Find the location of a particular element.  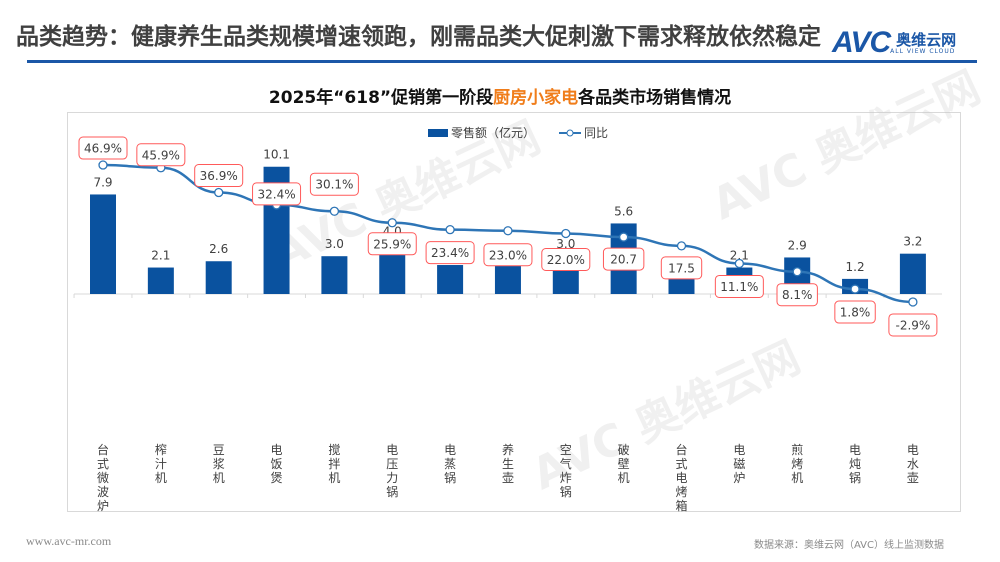

bar-value-label: 5.6 is located at coordinates (623, 211).